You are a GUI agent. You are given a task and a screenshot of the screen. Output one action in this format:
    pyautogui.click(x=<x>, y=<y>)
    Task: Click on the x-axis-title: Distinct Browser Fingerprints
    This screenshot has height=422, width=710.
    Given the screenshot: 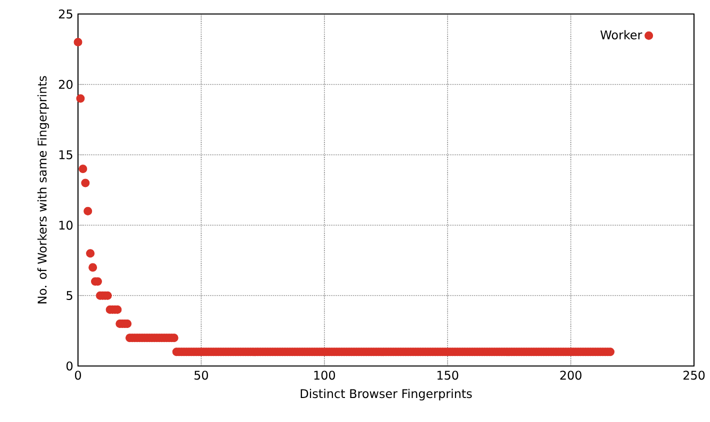 What is the action you would take?
    pyautogui.click(x=386, y=394)
    